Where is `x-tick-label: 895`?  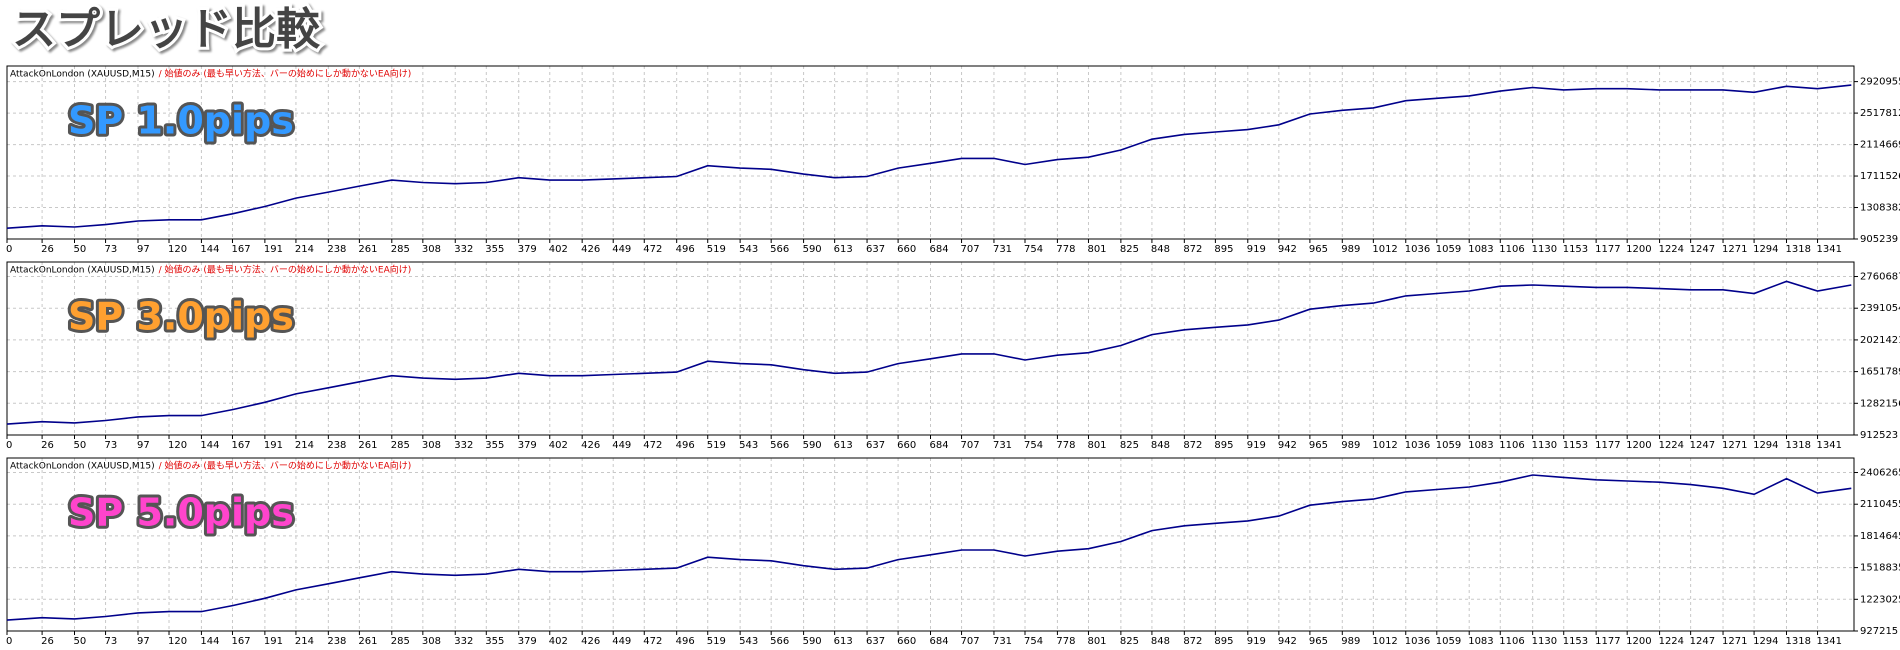 x-tick-label: 895 is located at coordinates (1223, 249).